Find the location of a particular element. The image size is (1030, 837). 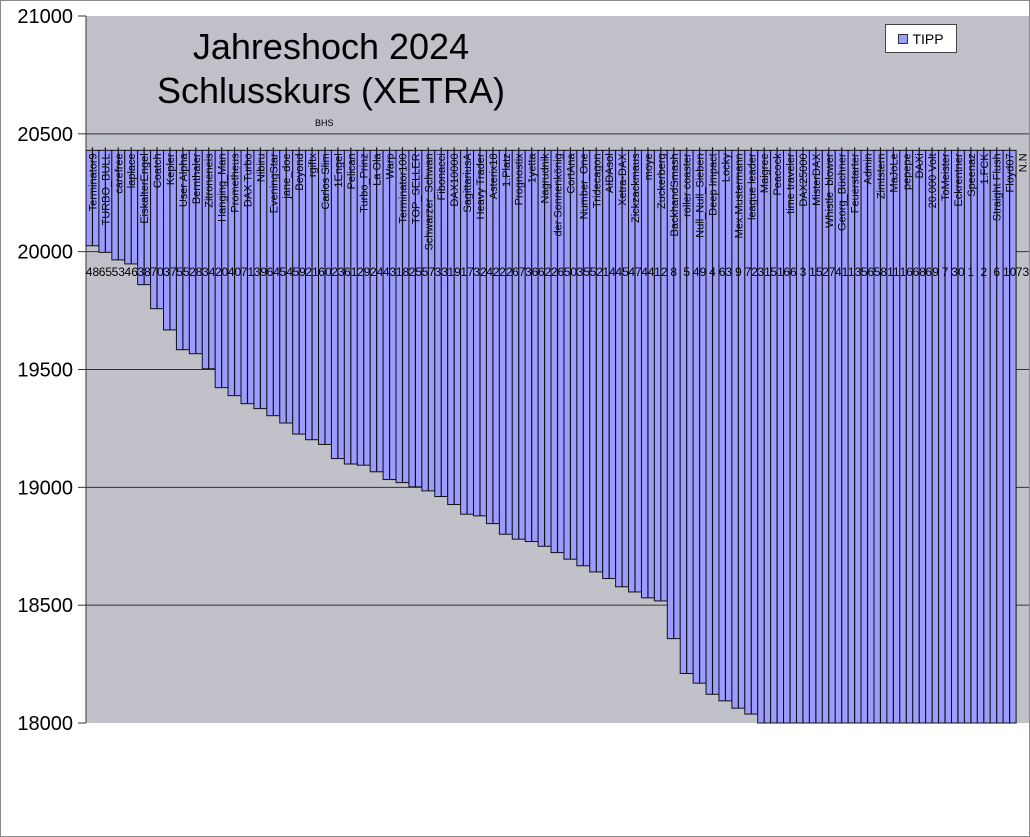

category-label: 1.FCK is located at coordinates (985, 169).